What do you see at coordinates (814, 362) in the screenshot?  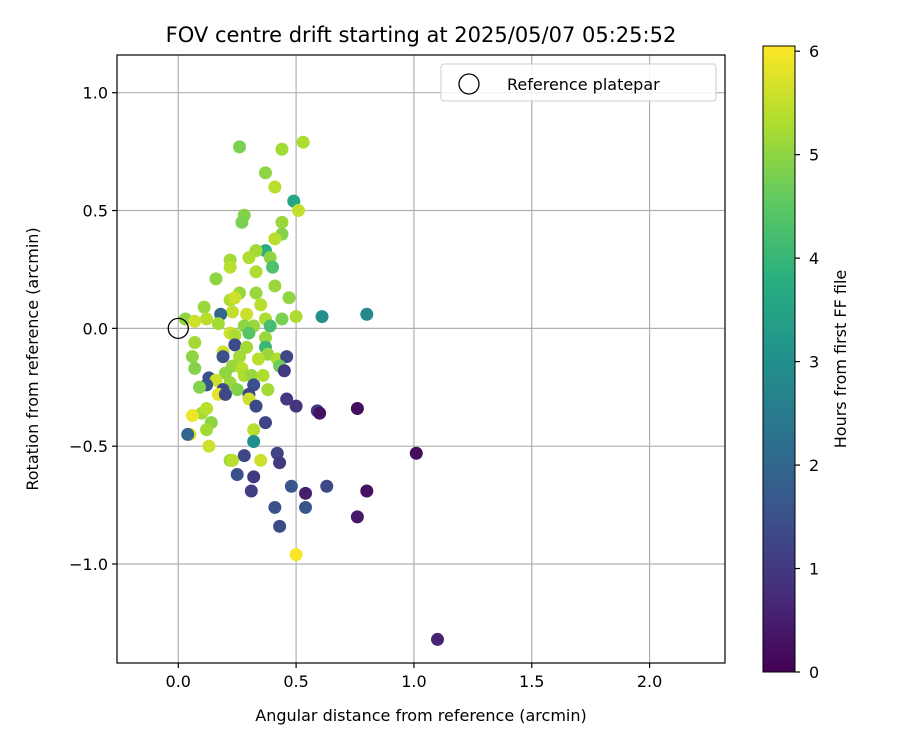 I see `colorbar-tick-label: 3` at bounding box center [814, 362].